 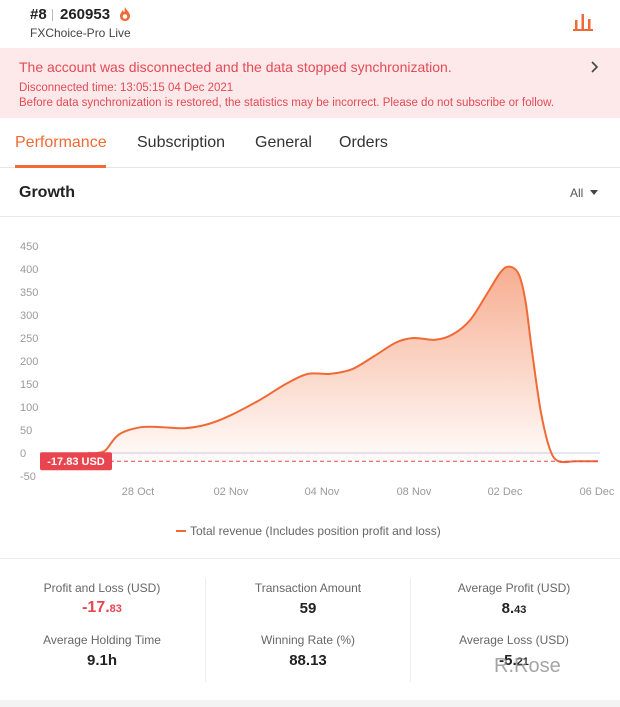 What do you see at coordinates (514, 588) in the screenshot?
I see `stat-label: Average Profit (USD)` at bounding box center [514, 588].